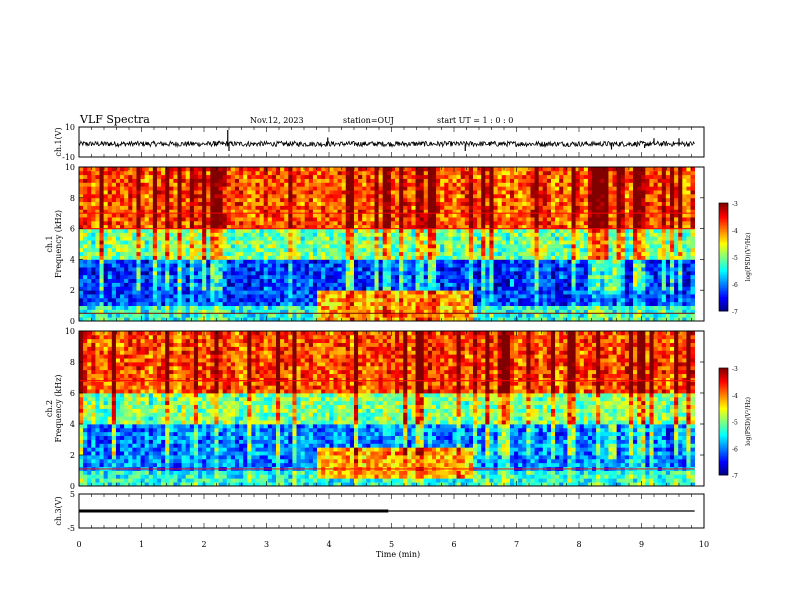 This screenshot has height=612, width=792. What do you see at coordinates (398, 554) in the screenshot?
I see `x-axis-label: Time (min)` at bounding box center [398, 554].